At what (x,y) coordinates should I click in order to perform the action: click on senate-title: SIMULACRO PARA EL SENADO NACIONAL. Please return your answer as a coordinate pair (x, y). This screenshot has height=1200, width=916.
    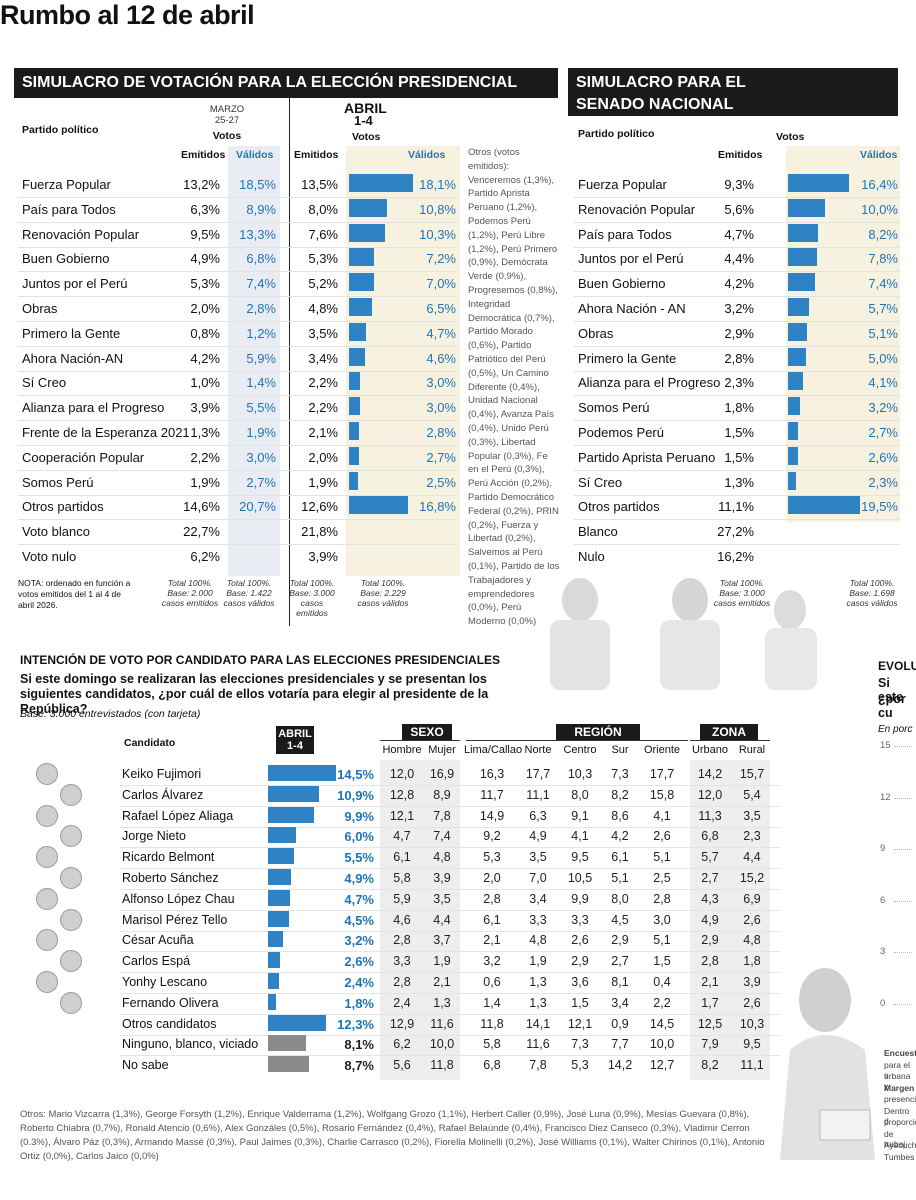
    Looking at the image, I should click on (733, 92).